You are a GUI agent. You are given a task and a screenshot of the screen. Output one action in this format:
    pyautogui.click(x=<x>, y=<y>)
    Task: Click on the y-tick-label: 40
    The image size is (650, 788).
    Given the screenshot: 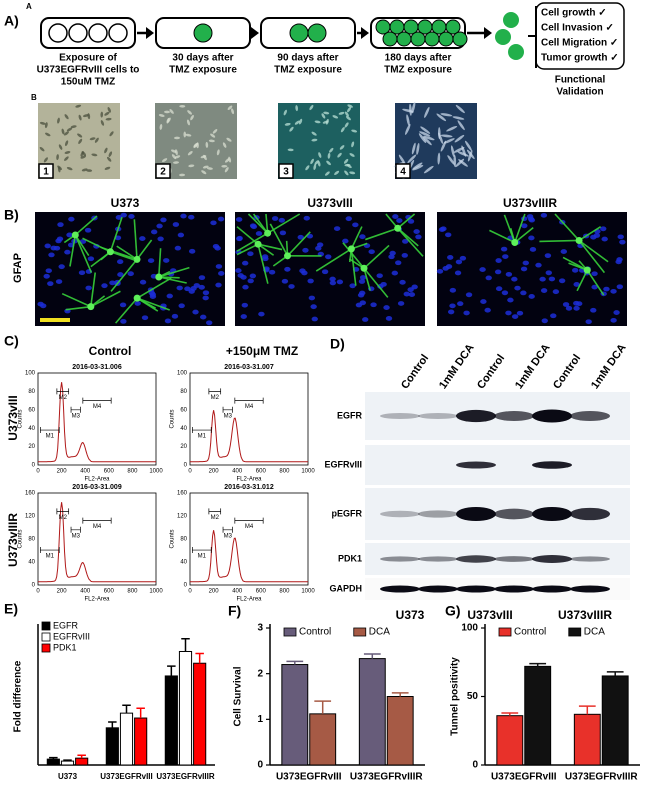 What is the action you would take?
    pyautogui.click(x=31, y=563)
    